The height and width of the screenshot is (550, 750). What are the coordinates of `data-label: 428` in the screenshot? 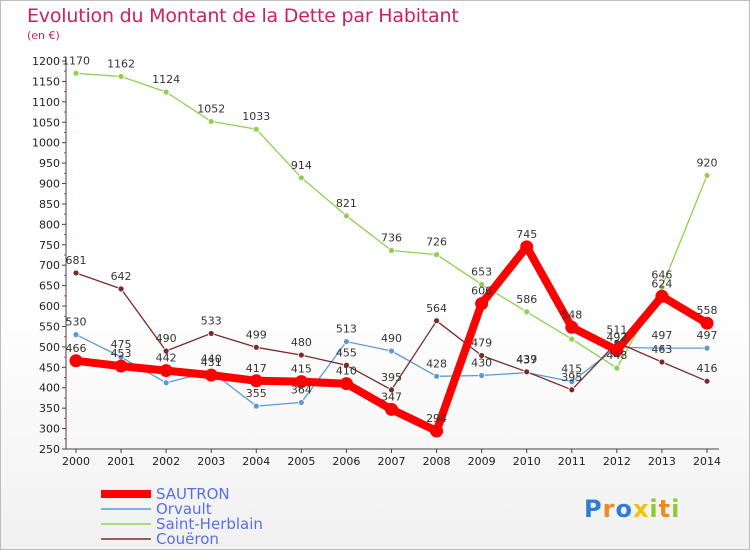 It's located at (436, 363).